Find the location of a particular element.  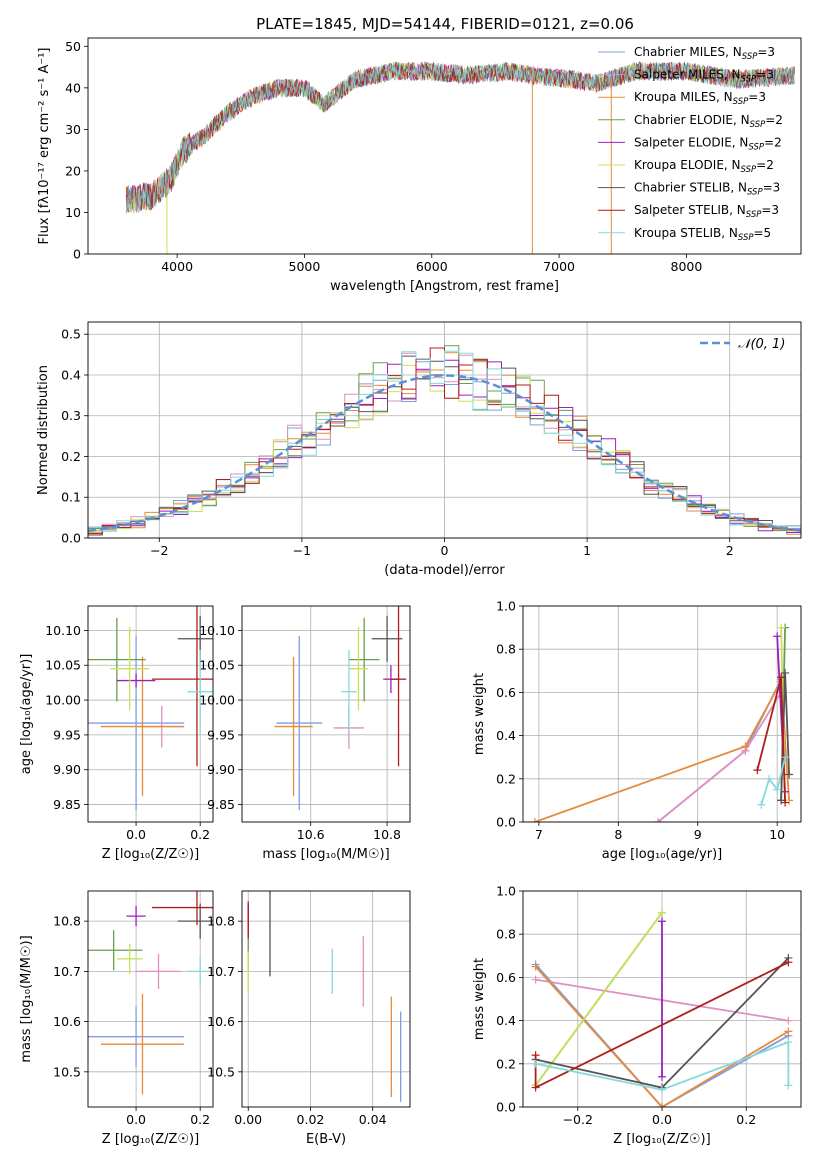

y-tick-label: 30 is located at coordinates (73, 129).